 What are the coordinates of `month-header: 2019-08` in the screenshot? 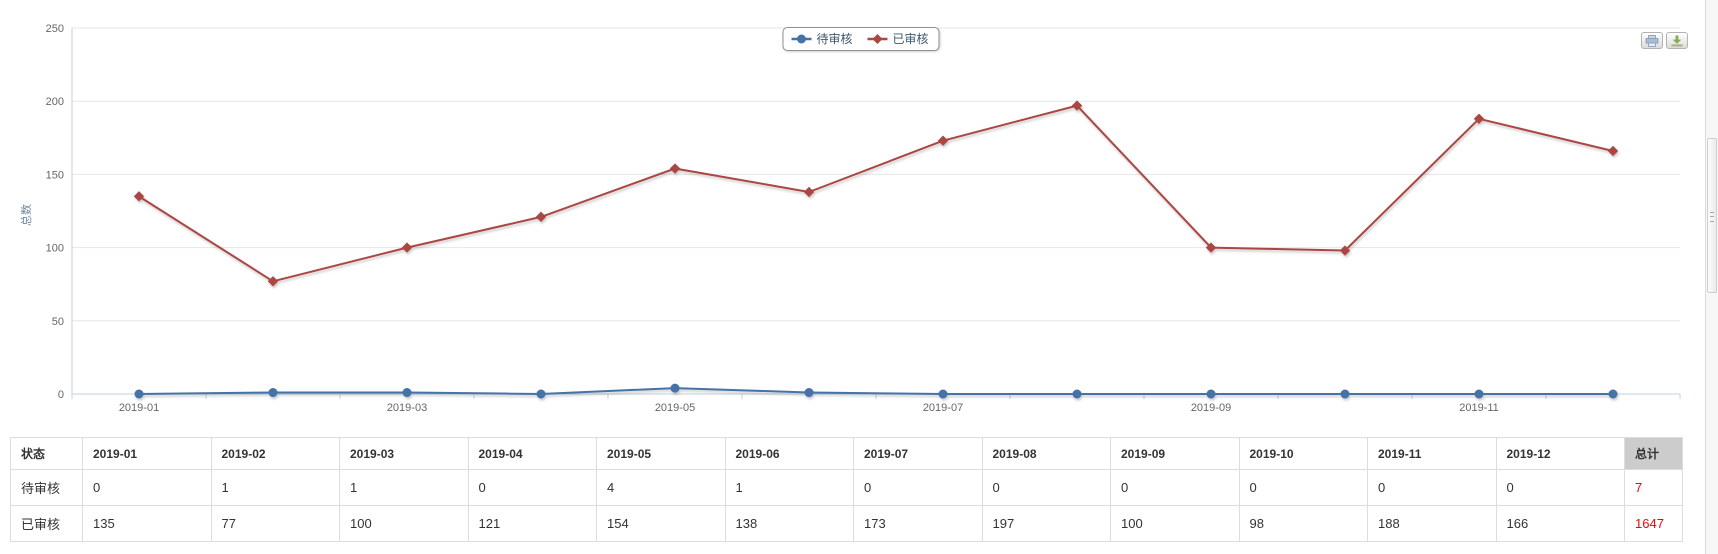 It's located at (1046, 453).